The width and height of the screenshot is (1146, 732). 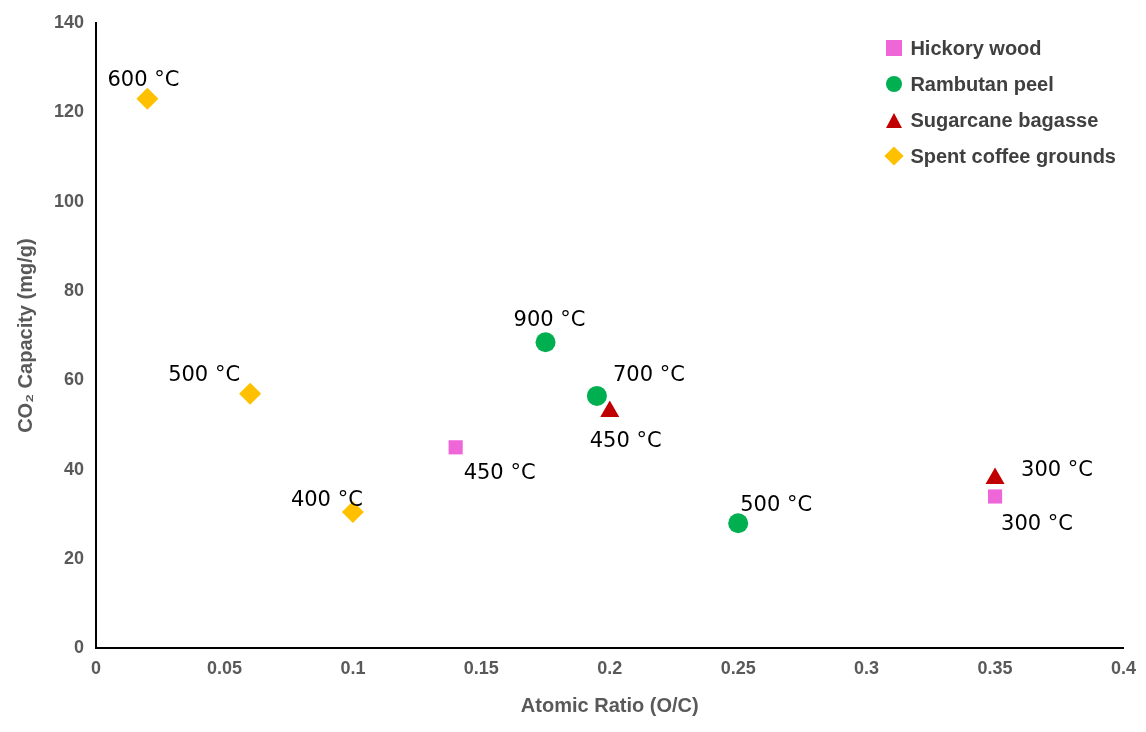 I want to click on legend-label: Hickory wood, so click(x=976, y=48).